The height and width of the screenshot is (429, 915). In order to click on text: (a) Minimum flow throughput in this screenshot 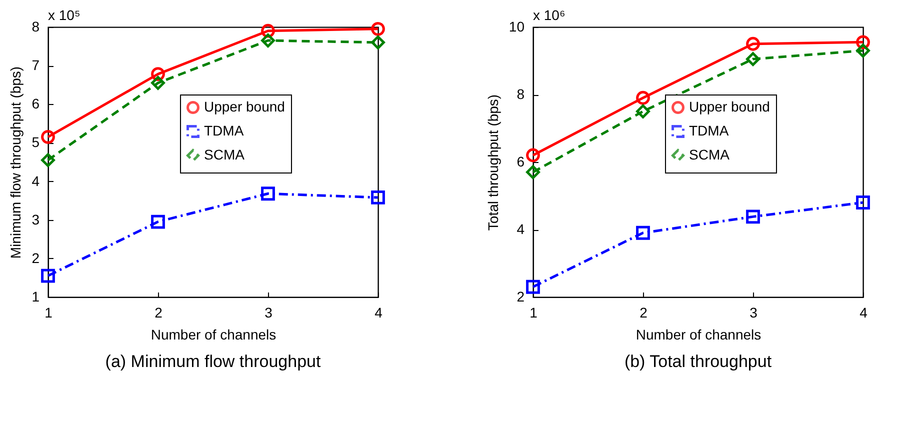, I will do `click(213, 361)`.